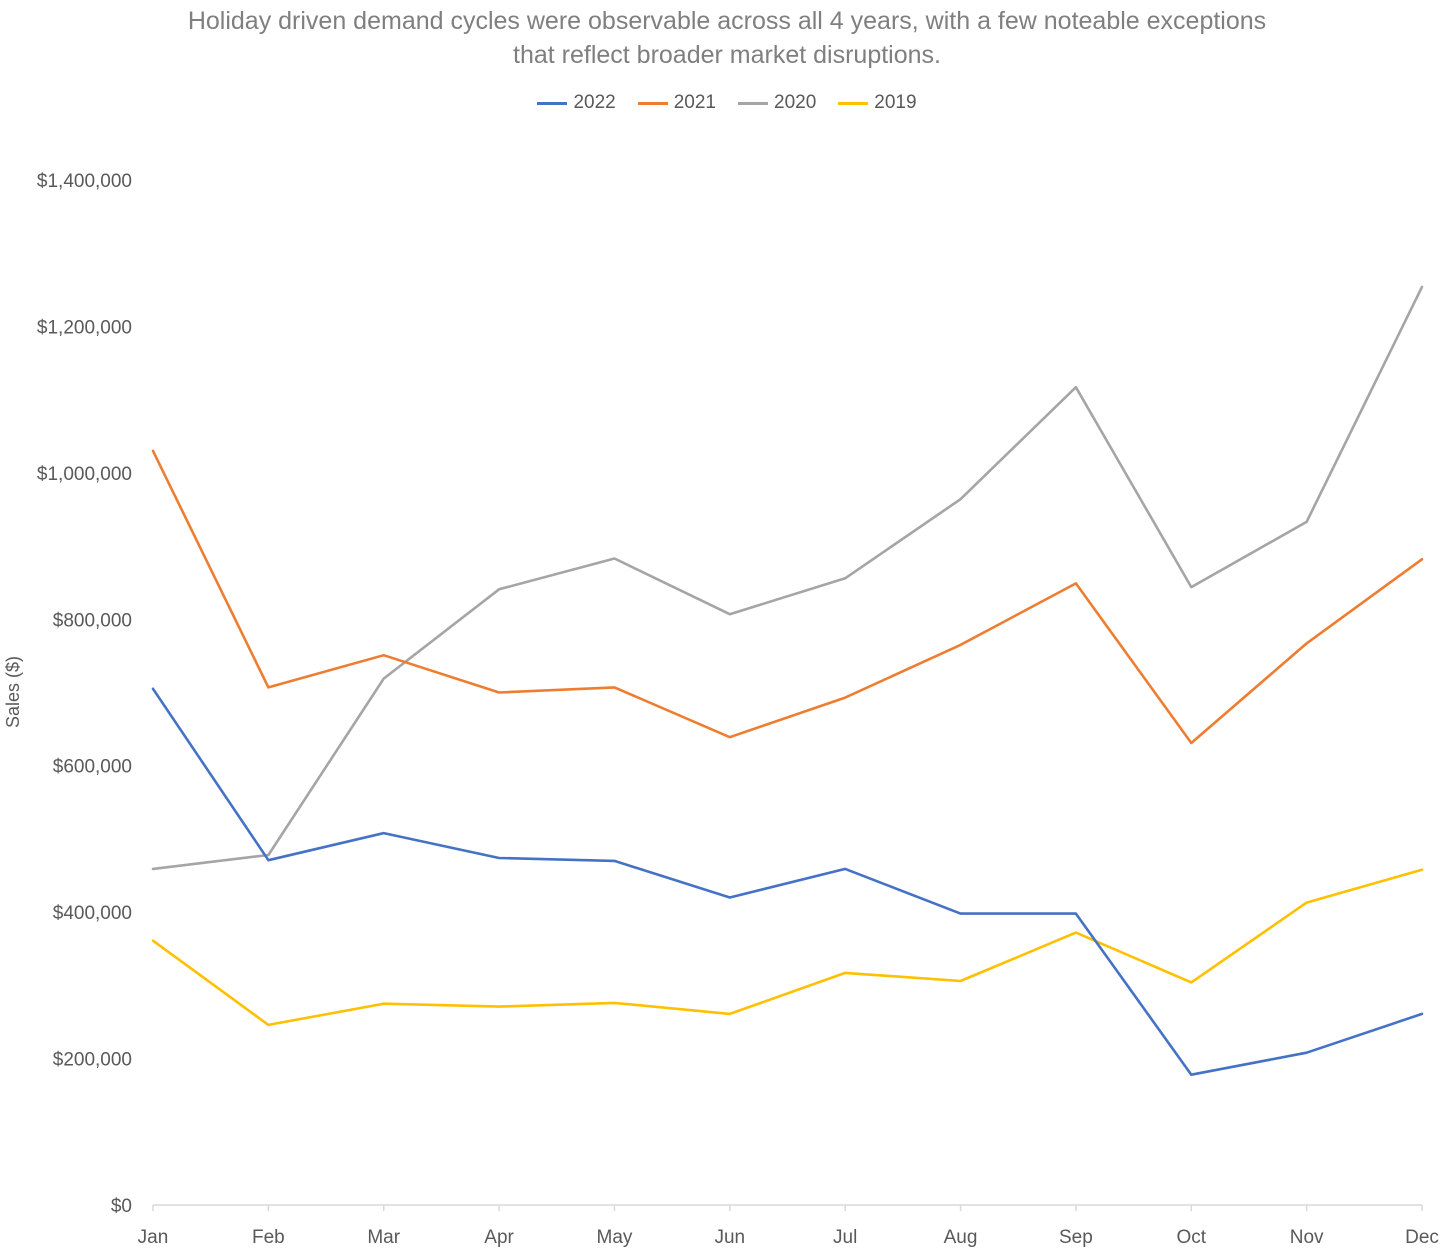 This screenshot has height=1258, width=1454. Describe the element at coordinates (615, 1237) in the screenshot. I see `x-tick-label: May` at that location.